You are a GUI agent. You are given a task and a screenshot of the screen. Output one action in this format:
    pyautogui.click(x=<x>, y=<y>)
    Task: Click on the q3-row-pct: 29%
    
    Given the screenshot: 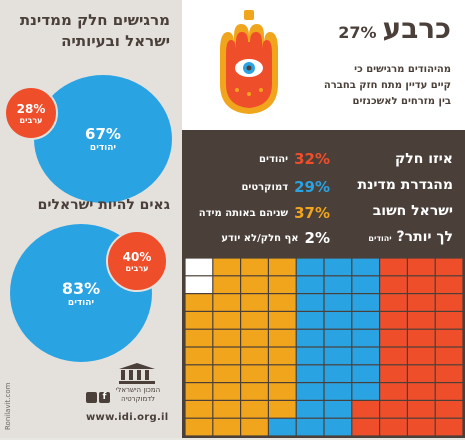 What is the action you would take?
    pyautogui.click(x=312, y=187)
    